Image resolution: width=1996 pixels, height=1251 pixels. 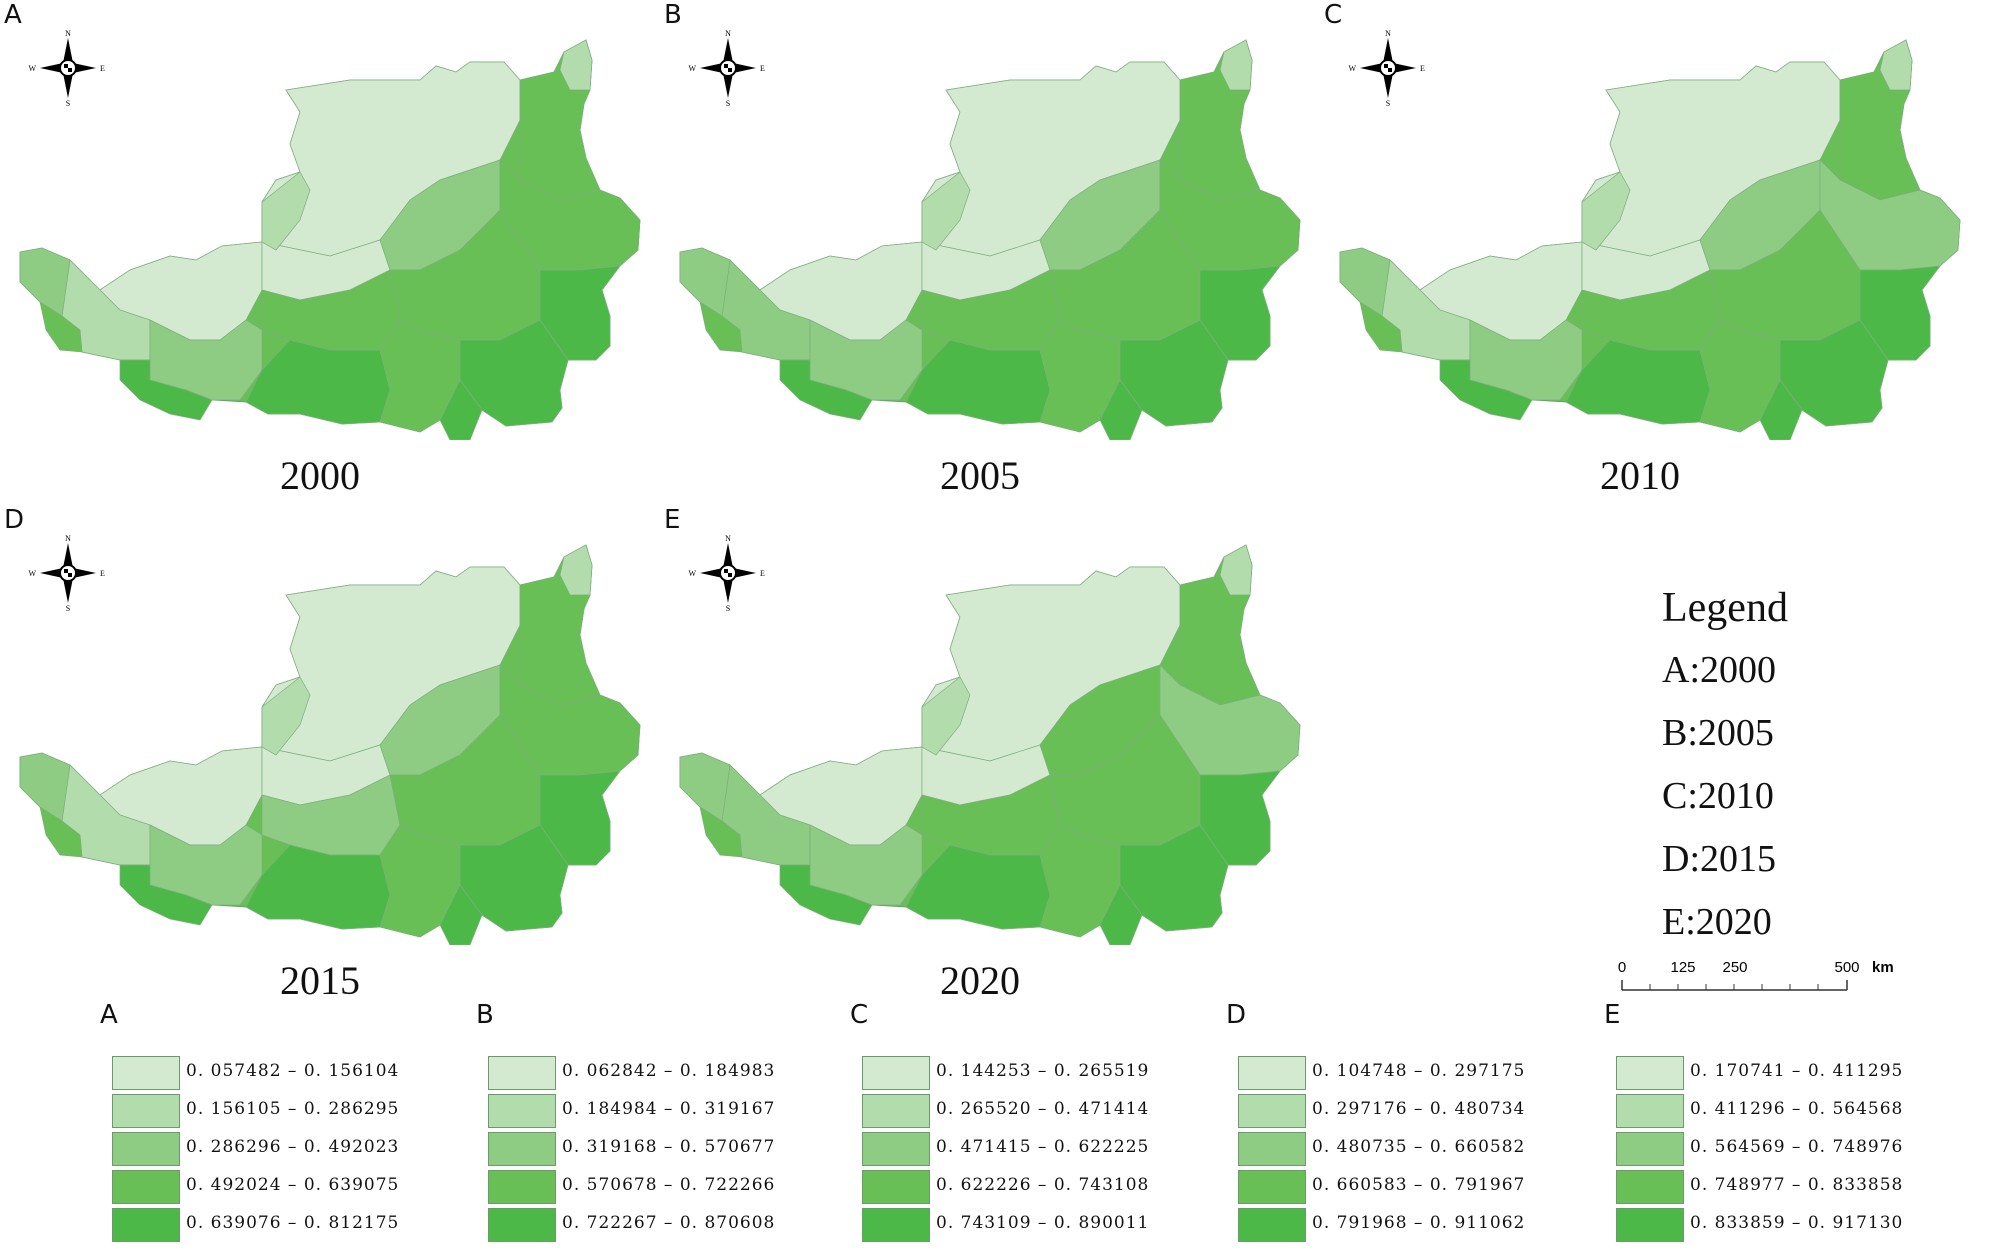 What do you see at coordinates (1419, 1071) in the screenshot?
I see `class-range-label: 0. 104748 – 0. 297175` at bounding box center [1419, 1071].